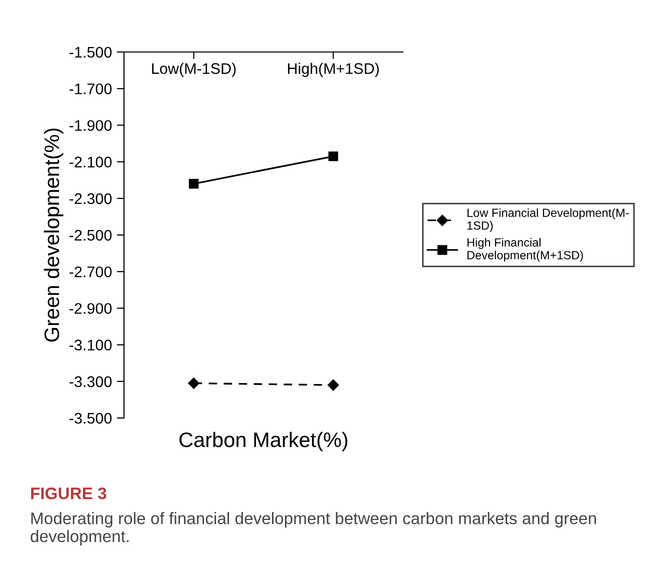 Image resolution: width=646 pixels, height=565 pixels. What do you see at coordinates (91, 308) in the screenshot?
I see `y-tick-label: -2.900` at bounding box center [91, 308].